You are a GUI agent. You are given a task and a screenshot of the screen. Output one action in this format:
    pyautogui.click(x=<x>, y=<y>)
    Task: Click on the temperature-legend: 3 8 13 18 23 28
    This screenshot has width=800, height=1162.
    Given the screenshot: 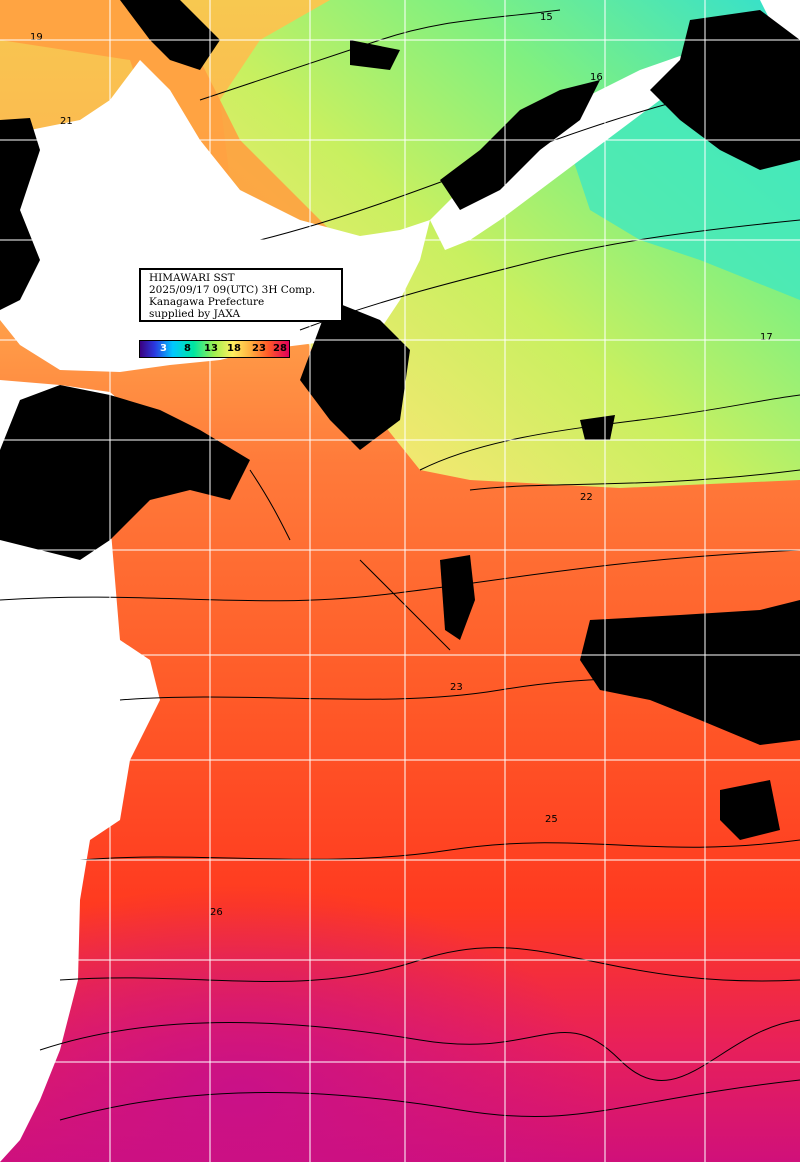 What is the action you would take?
    pyautogui.click(x=214, y=349)
    